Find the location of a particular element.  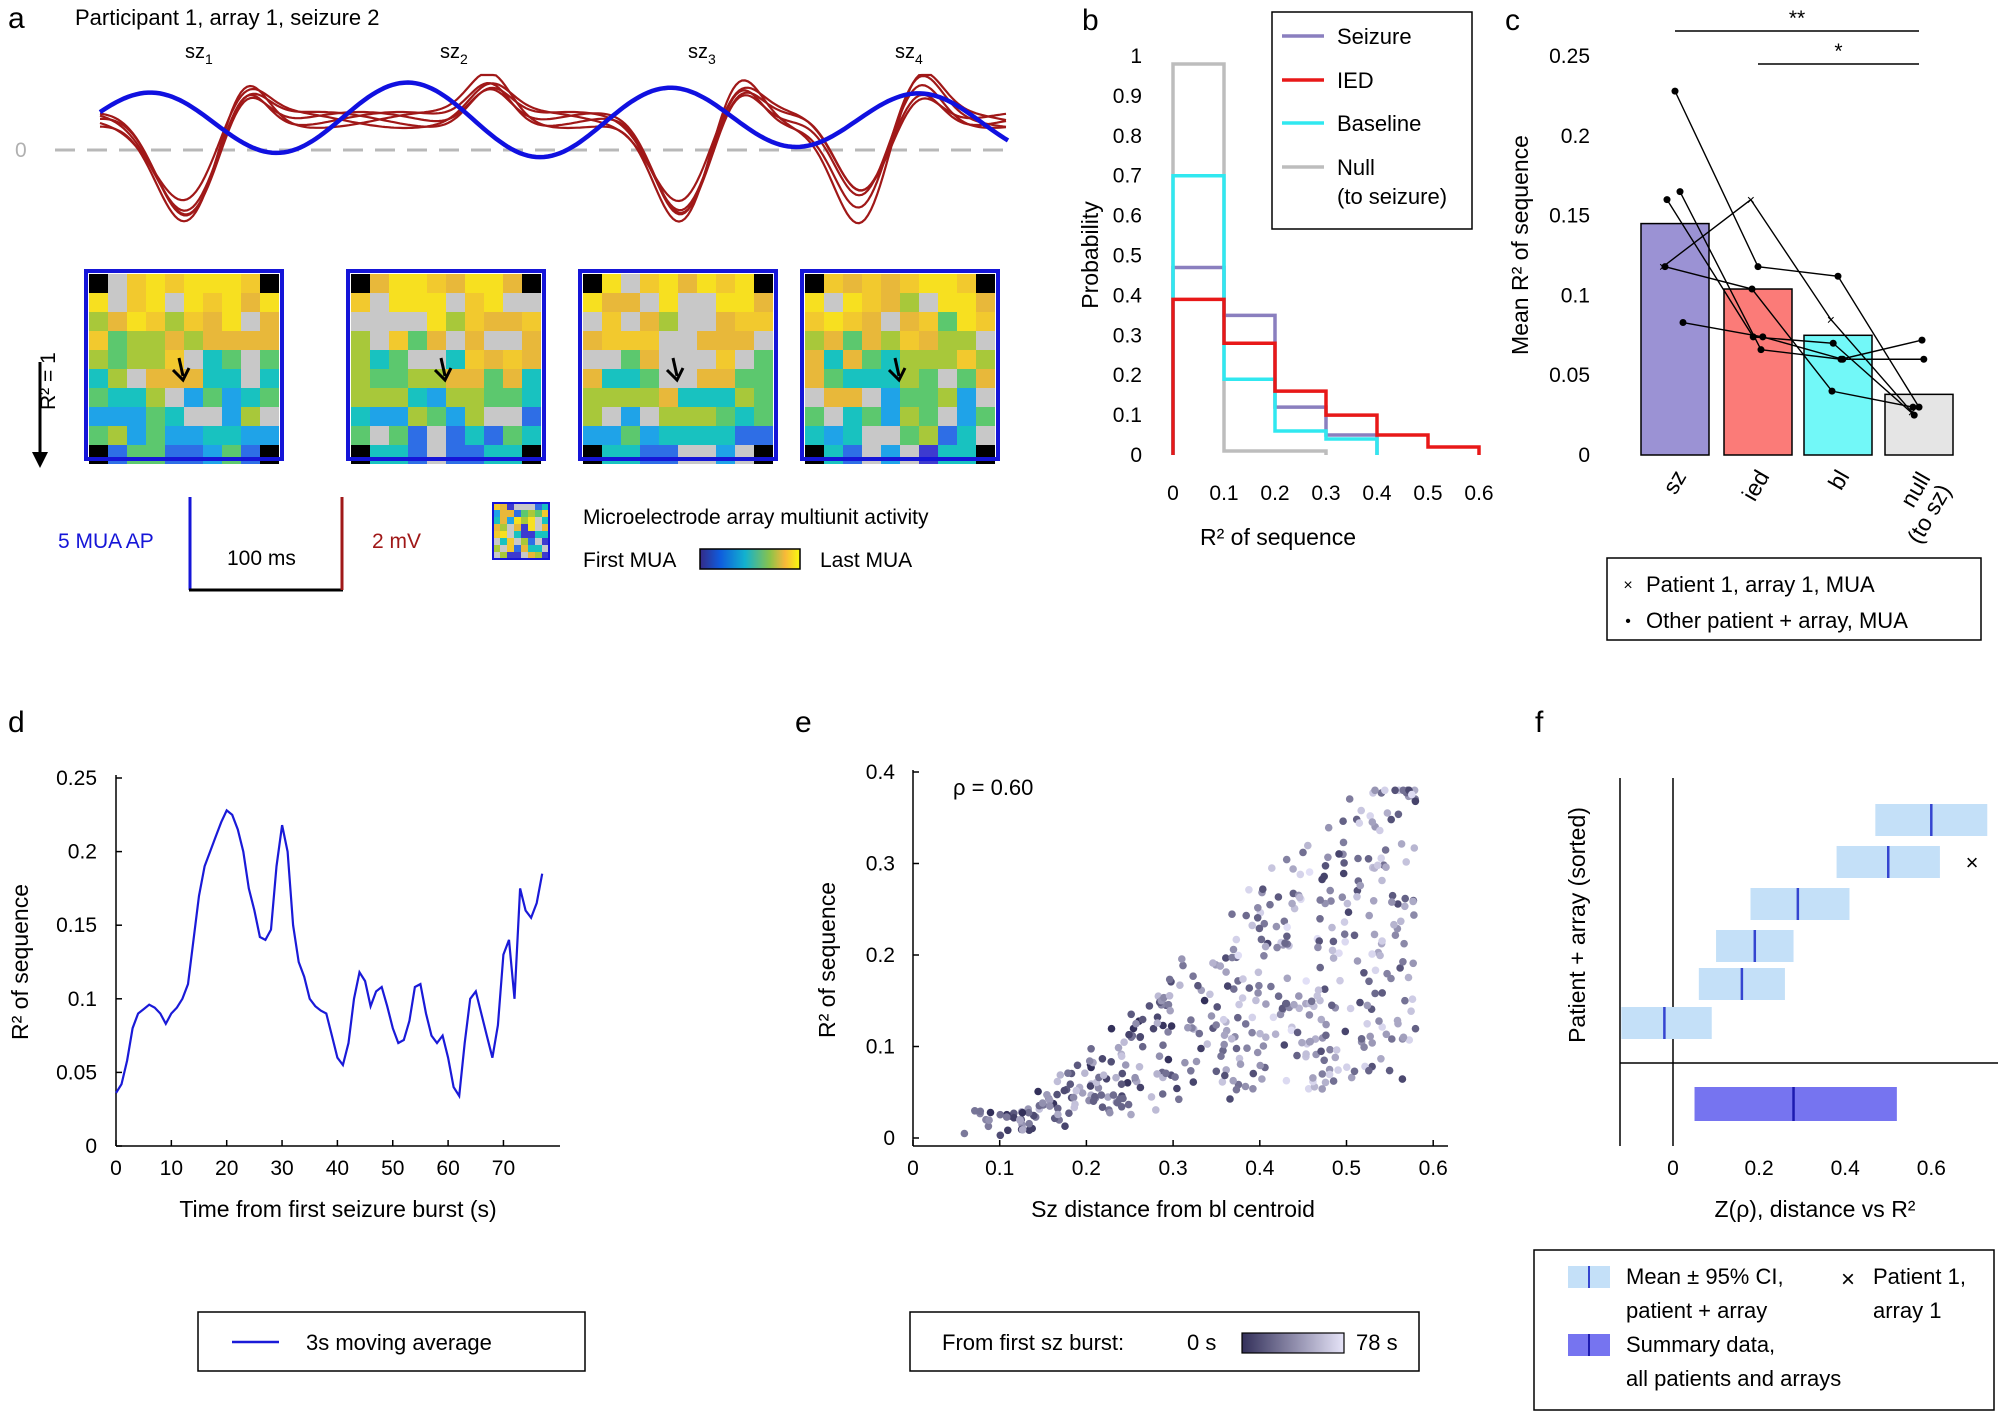

b-legend-label: IED is located at coordinates (1355, 80).